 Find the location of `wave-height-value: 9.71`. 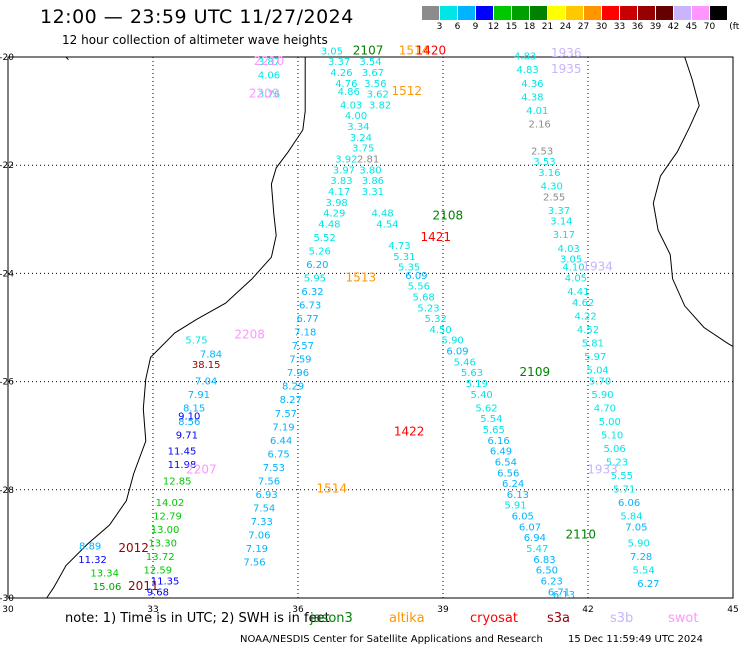

wave-height-value: 9.71 is located at coordinates (187, 435).